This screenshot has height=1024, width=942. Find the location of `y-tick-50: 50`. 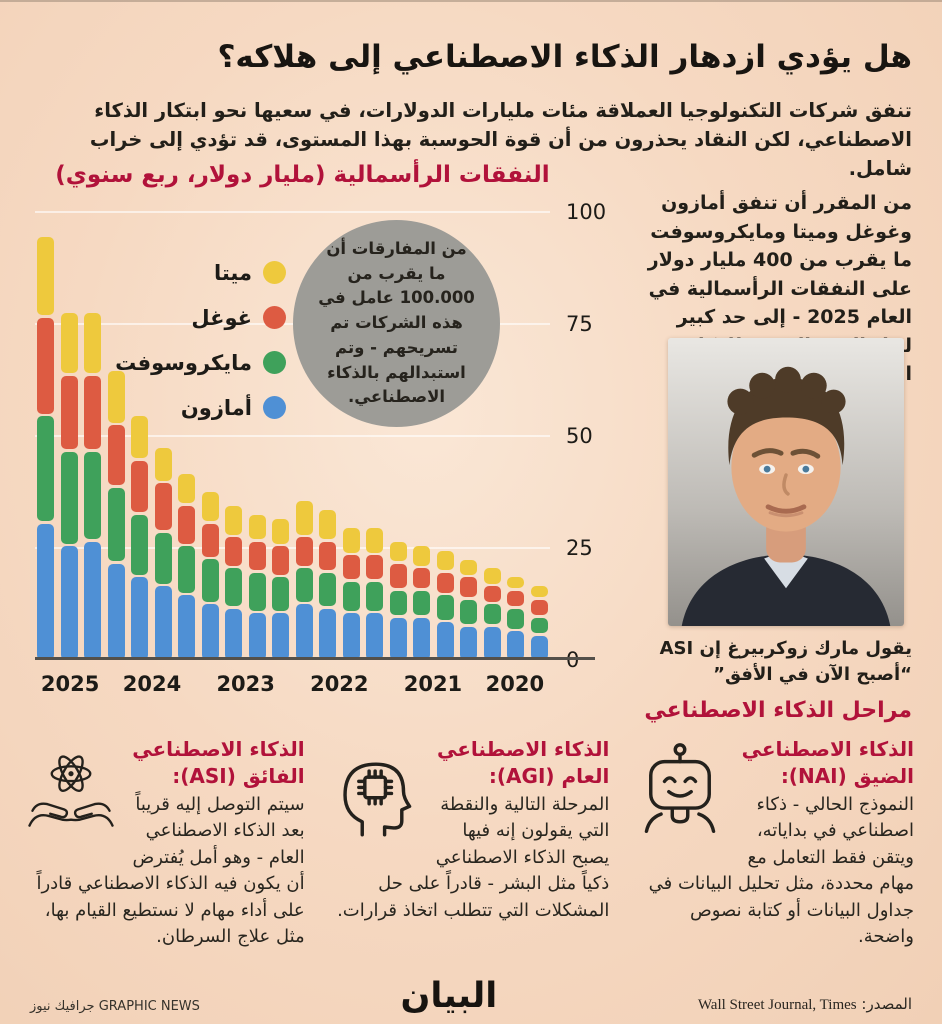

y-tick-50: 50 is located at coordinates (579, 436).